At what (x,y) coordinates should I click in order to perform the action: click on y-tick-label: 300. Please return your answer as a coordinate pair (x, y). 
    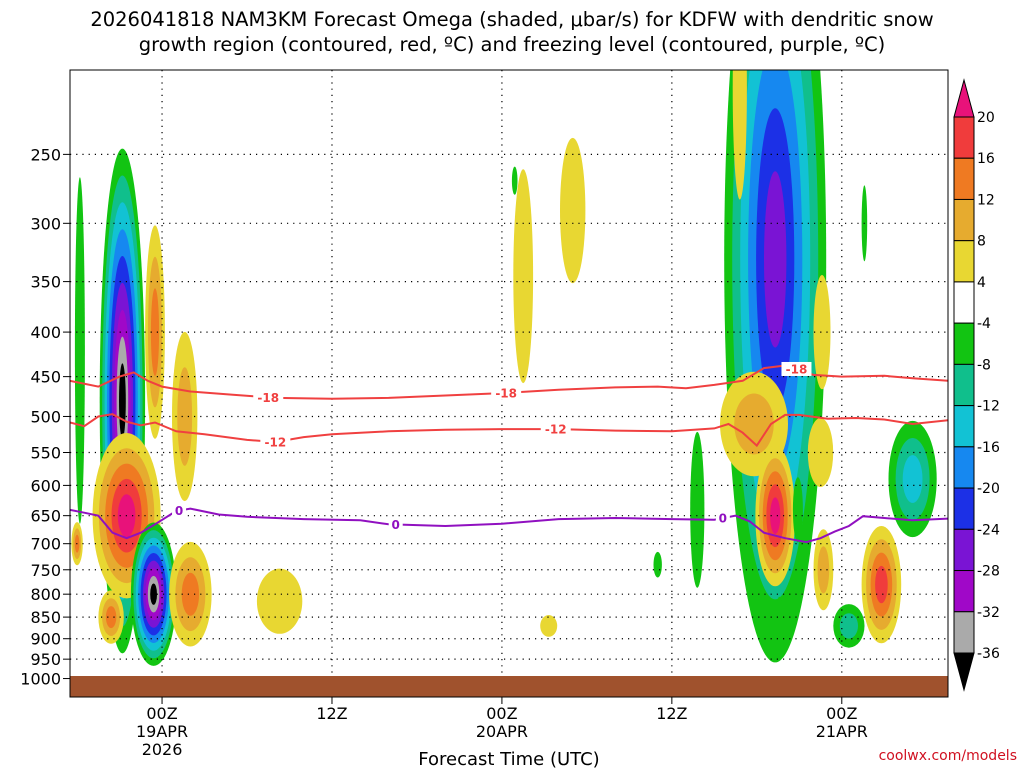
    Looking at the image, I should click on (45, 223).